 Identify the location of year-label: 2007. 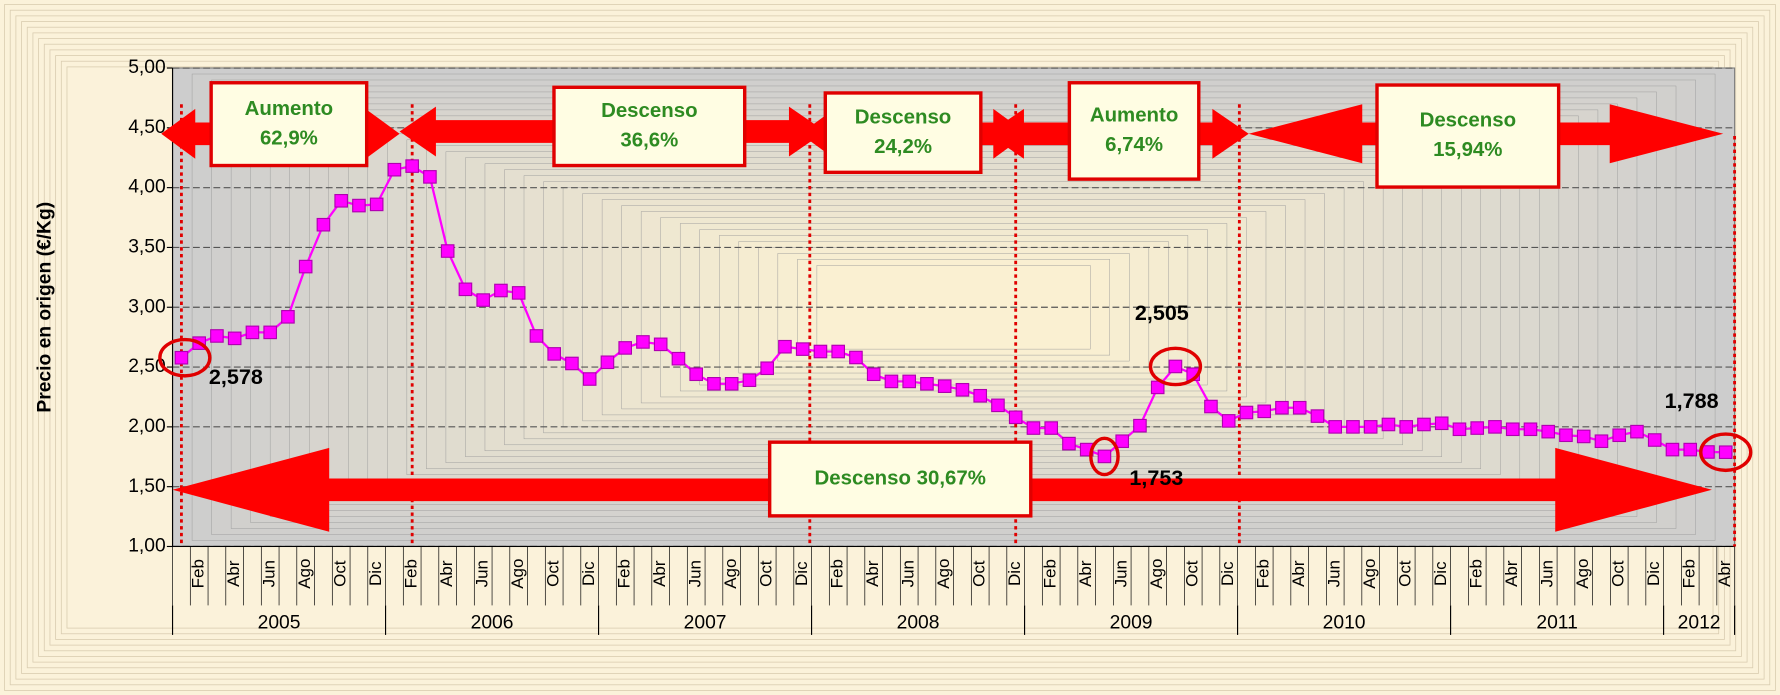
(705, 623).